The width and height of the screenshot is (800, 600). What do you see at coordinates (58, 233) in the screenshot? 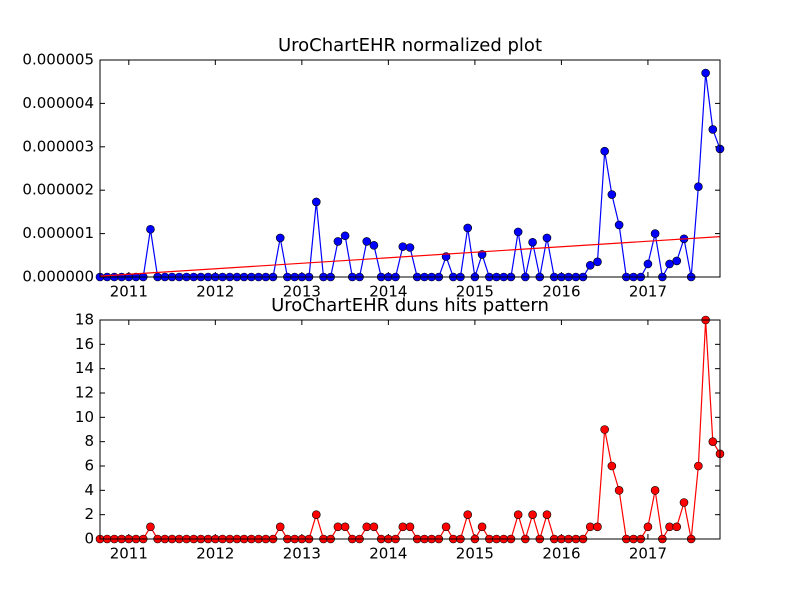
I see `y-tick-label: 0.000001` at bounding box center [58, 233].